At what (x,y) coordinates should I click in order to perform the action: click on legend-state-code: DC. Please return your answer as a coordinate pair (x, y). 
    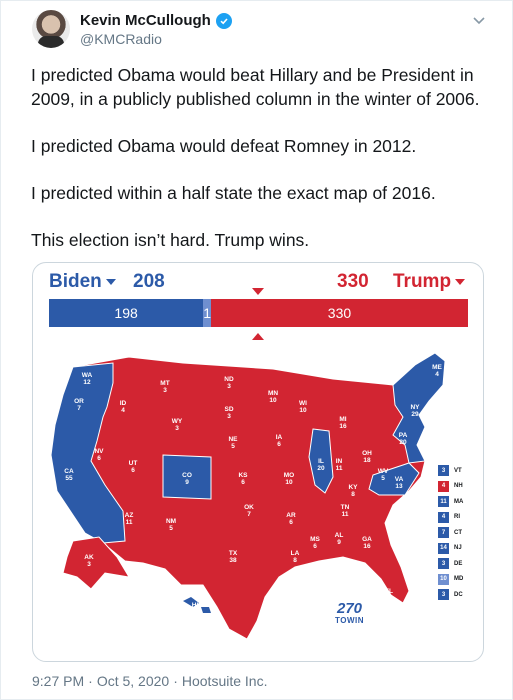
    Looking at the image, I should click on (458, 594).